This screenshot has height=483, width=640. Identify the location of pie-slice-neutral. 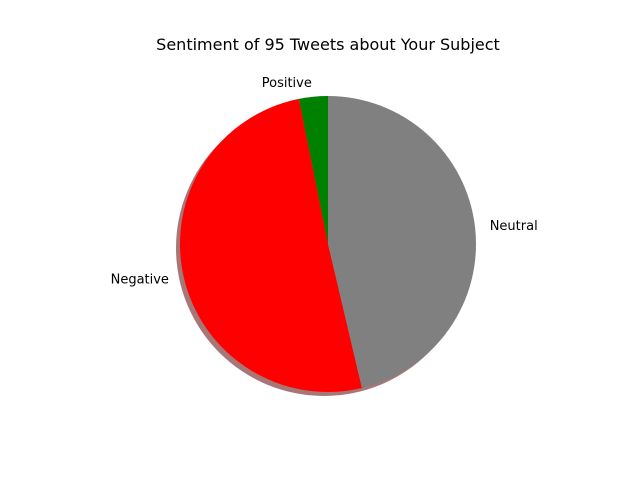
(402, 242).